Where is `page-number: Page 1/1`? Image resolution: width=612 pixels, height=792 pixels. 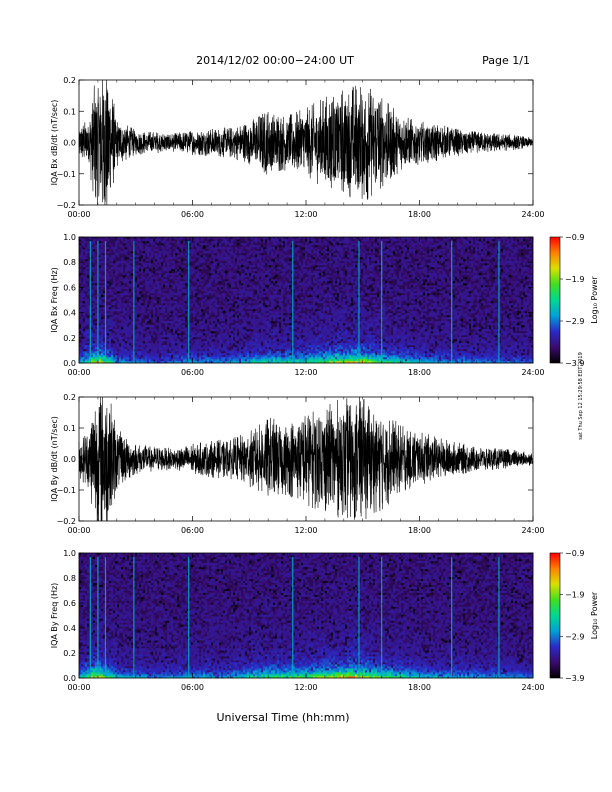 page-number: Page 1/1 is located at coordinates (506, 60).